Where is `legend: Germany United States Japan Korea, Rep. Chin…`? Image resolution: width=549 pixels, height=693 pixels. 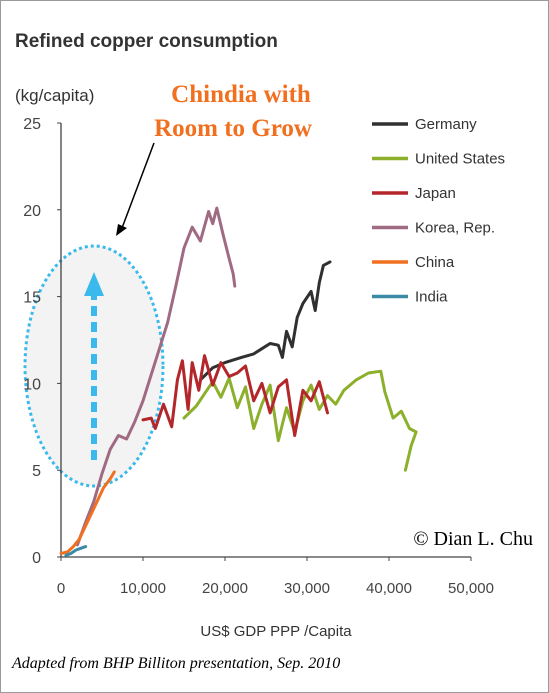 legend: Germany United States Japan Korea, Rep. Chin… is located at coordinates (438, 211).